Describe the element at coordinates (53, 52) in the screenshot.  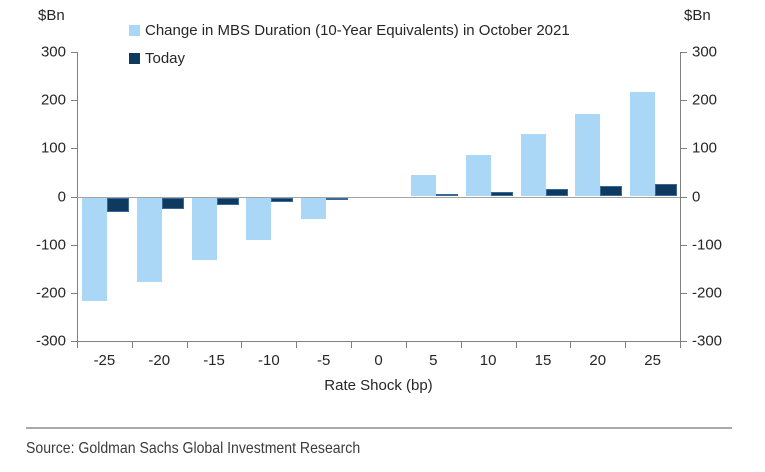
I see `y-tick-label-left: 300` at that location.